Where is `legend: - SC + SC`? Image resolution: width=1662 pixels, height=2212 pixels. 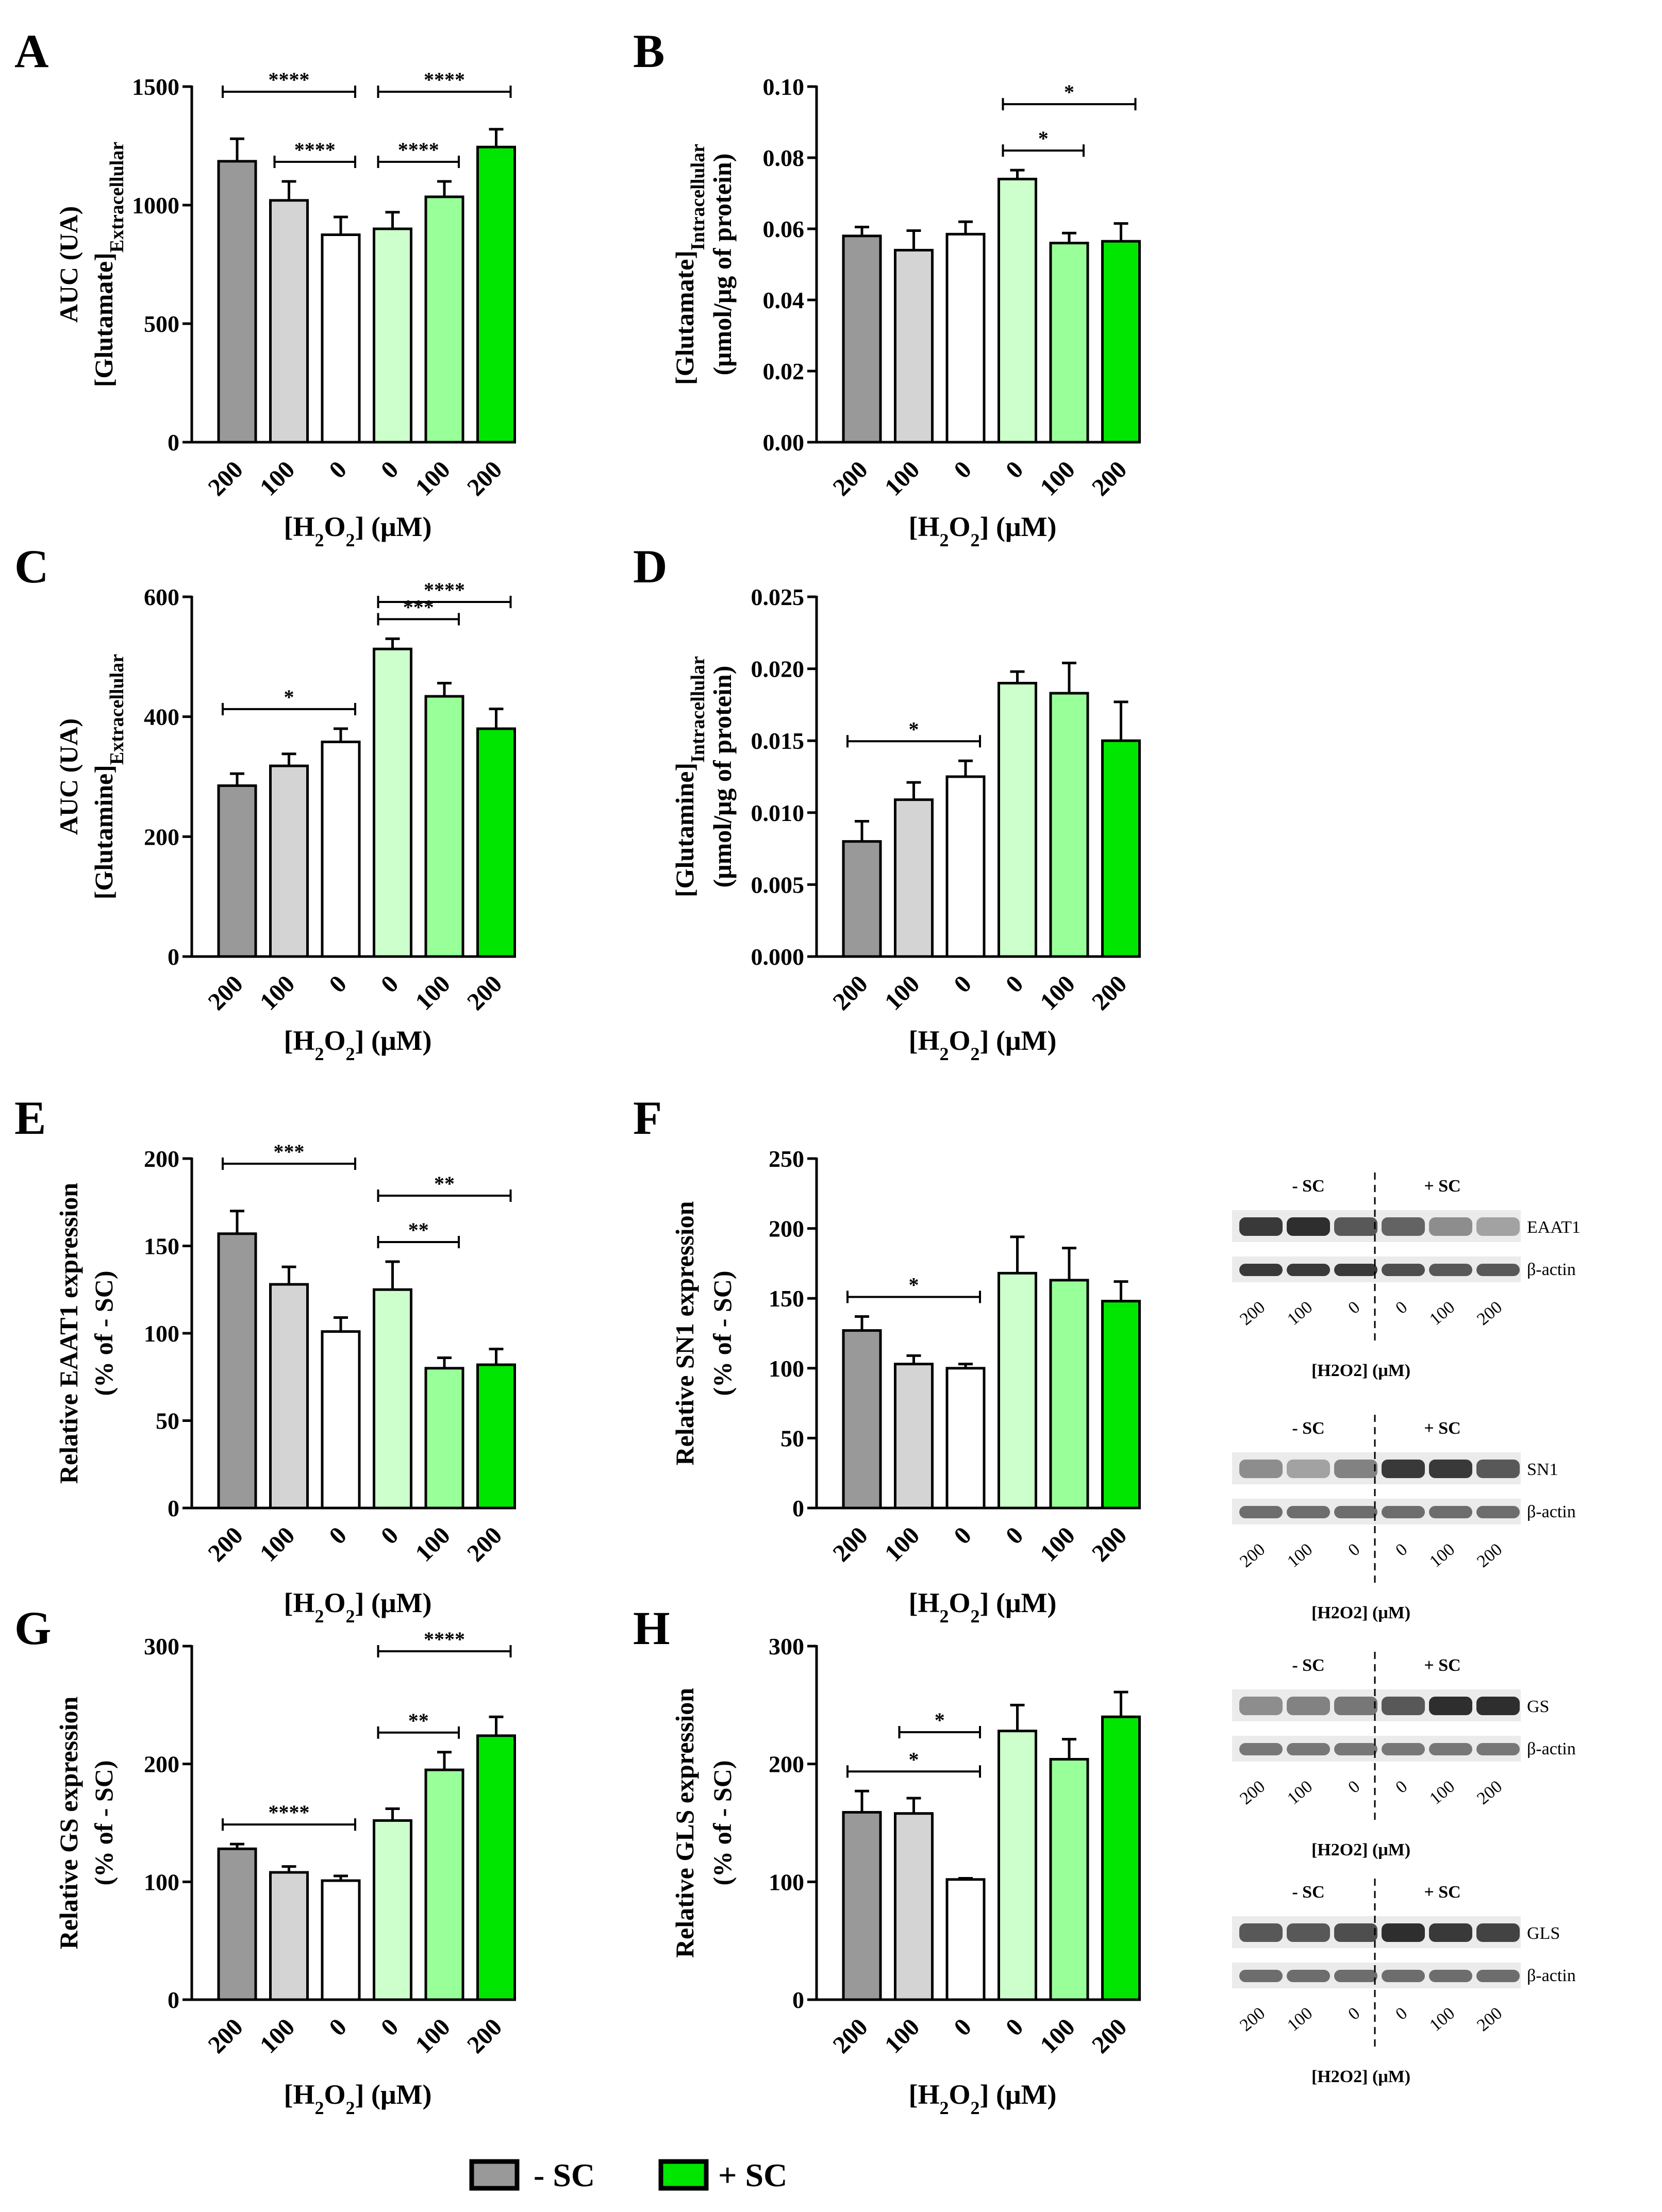
legend: - SC + SC is located at coordinates (628, 2175).